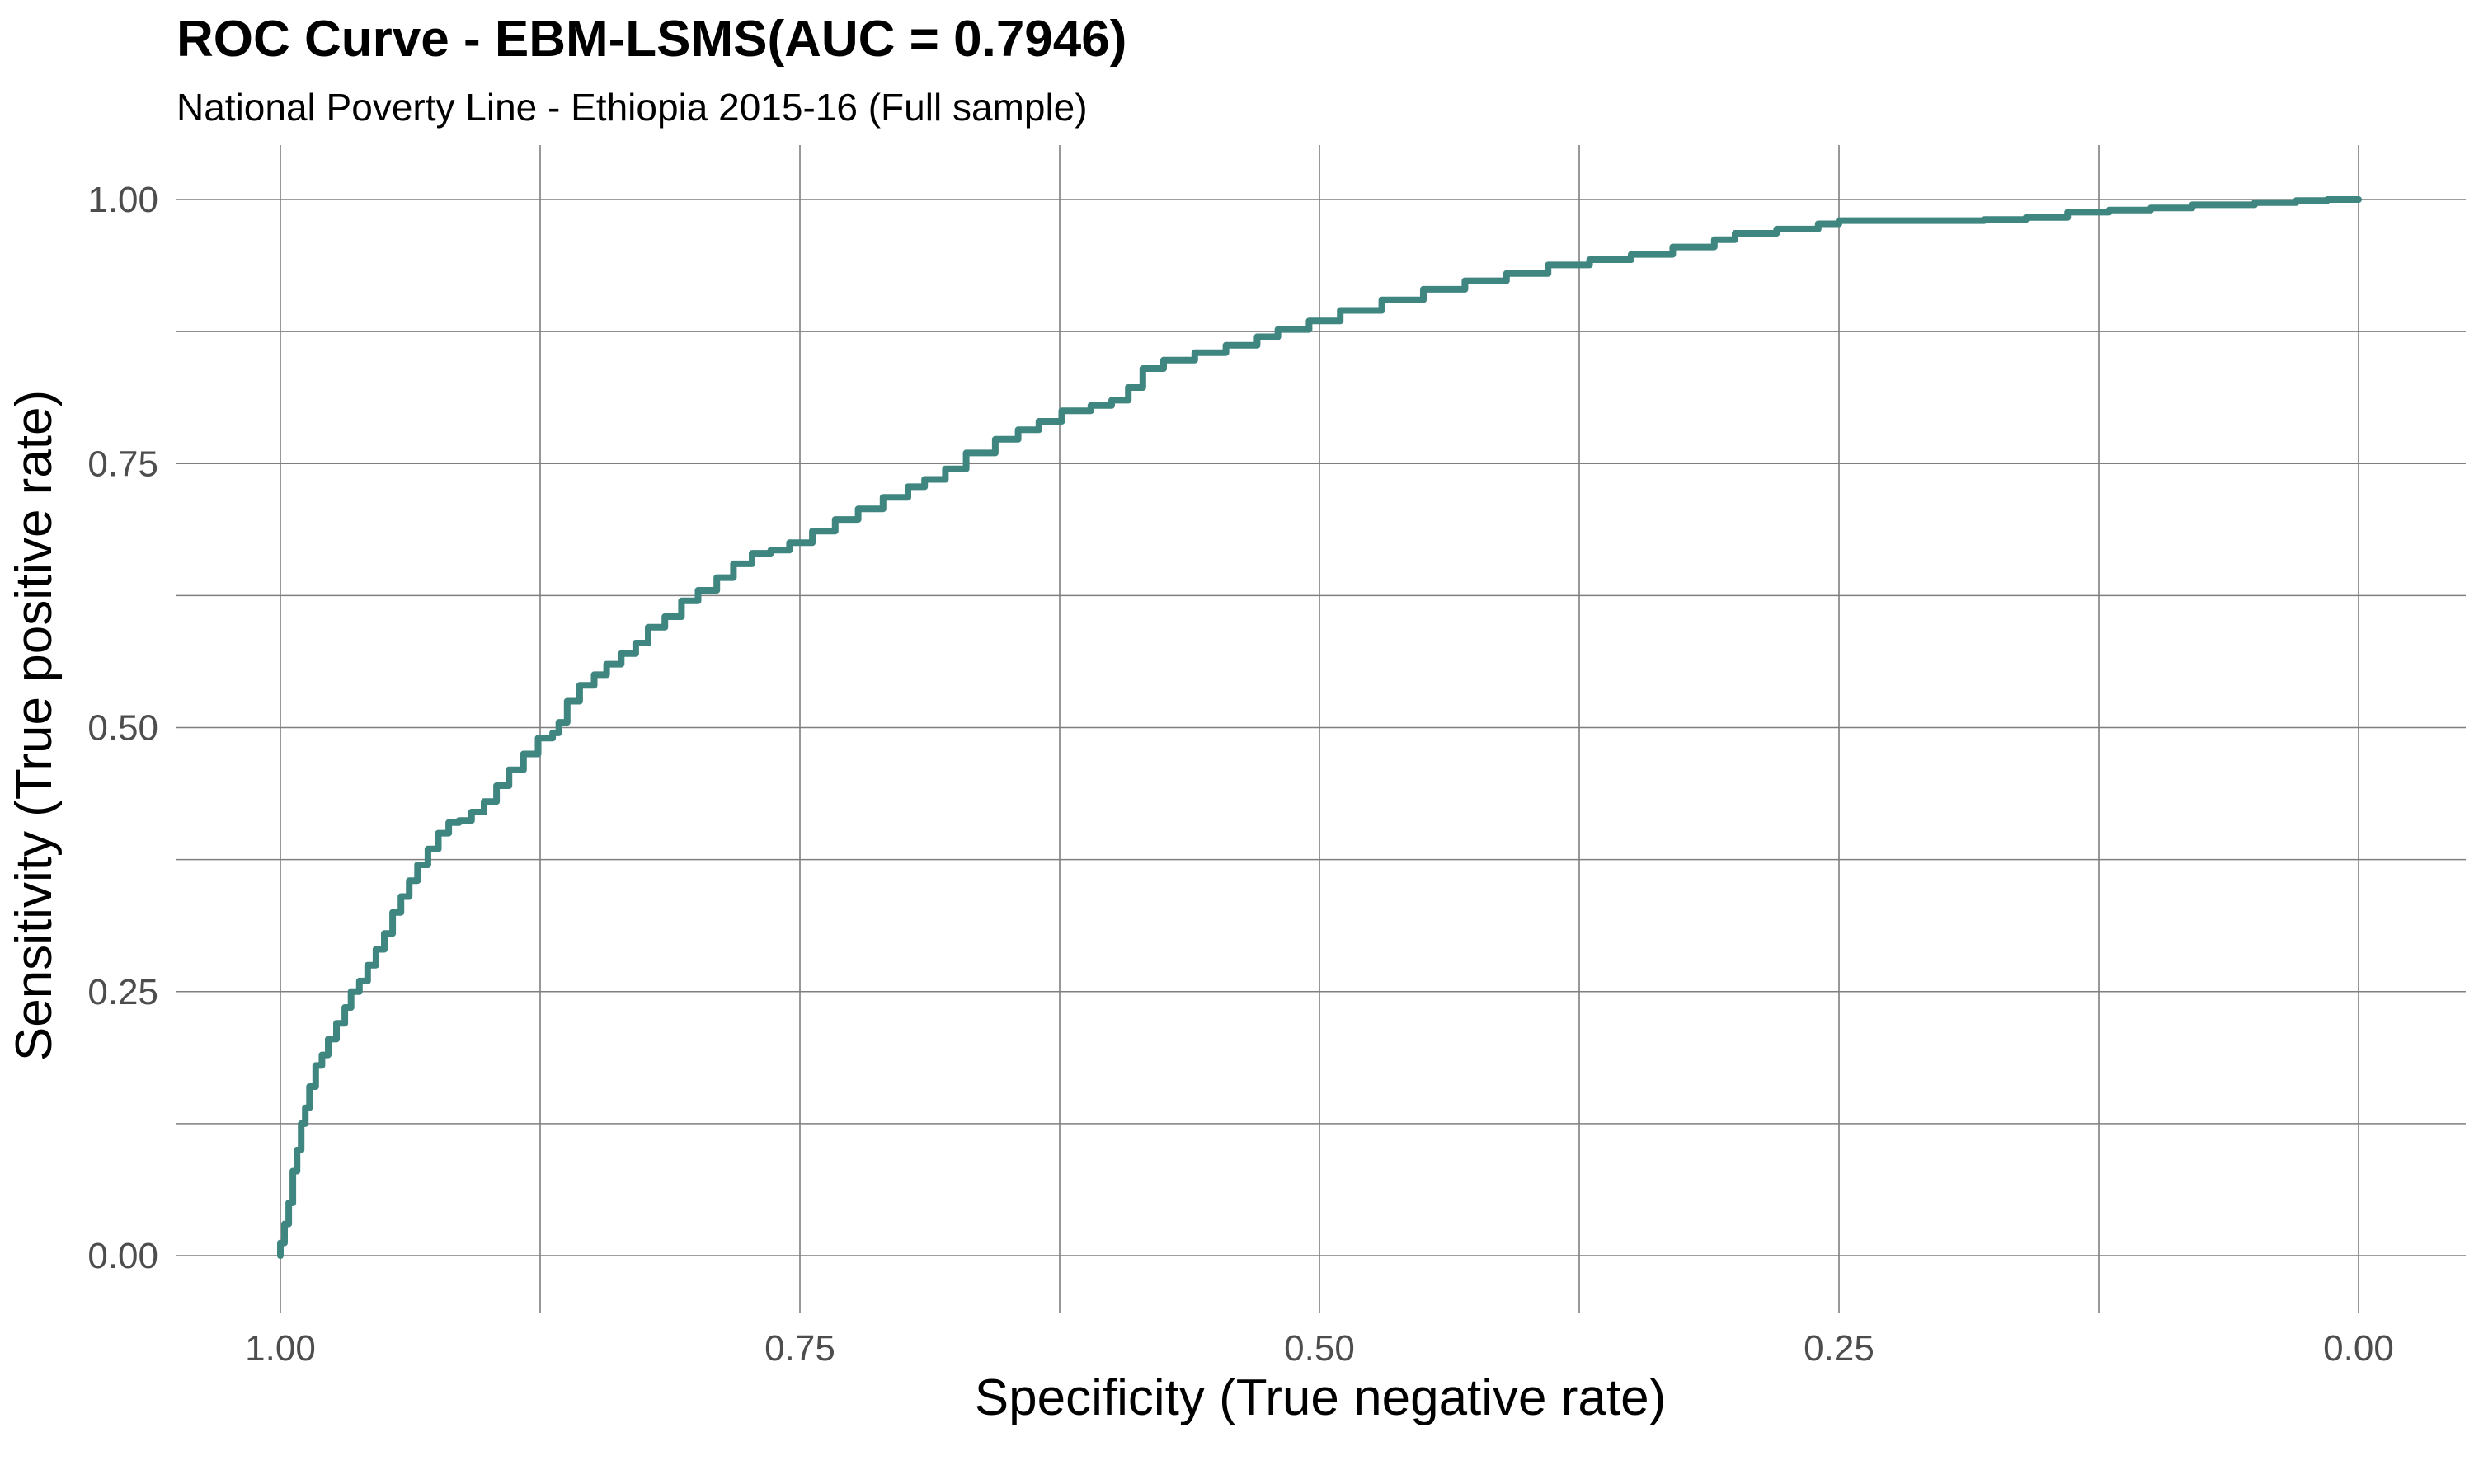 The image size is (2474, 1484). I want to click on x-tick-label: 1.00, so click(280, 1348).